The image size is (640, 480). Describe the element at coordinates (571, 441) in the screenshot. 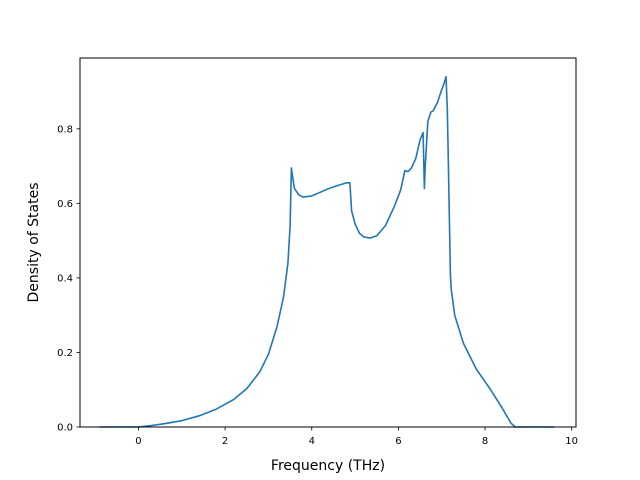

I see `x-tick-label: 10` at that location.